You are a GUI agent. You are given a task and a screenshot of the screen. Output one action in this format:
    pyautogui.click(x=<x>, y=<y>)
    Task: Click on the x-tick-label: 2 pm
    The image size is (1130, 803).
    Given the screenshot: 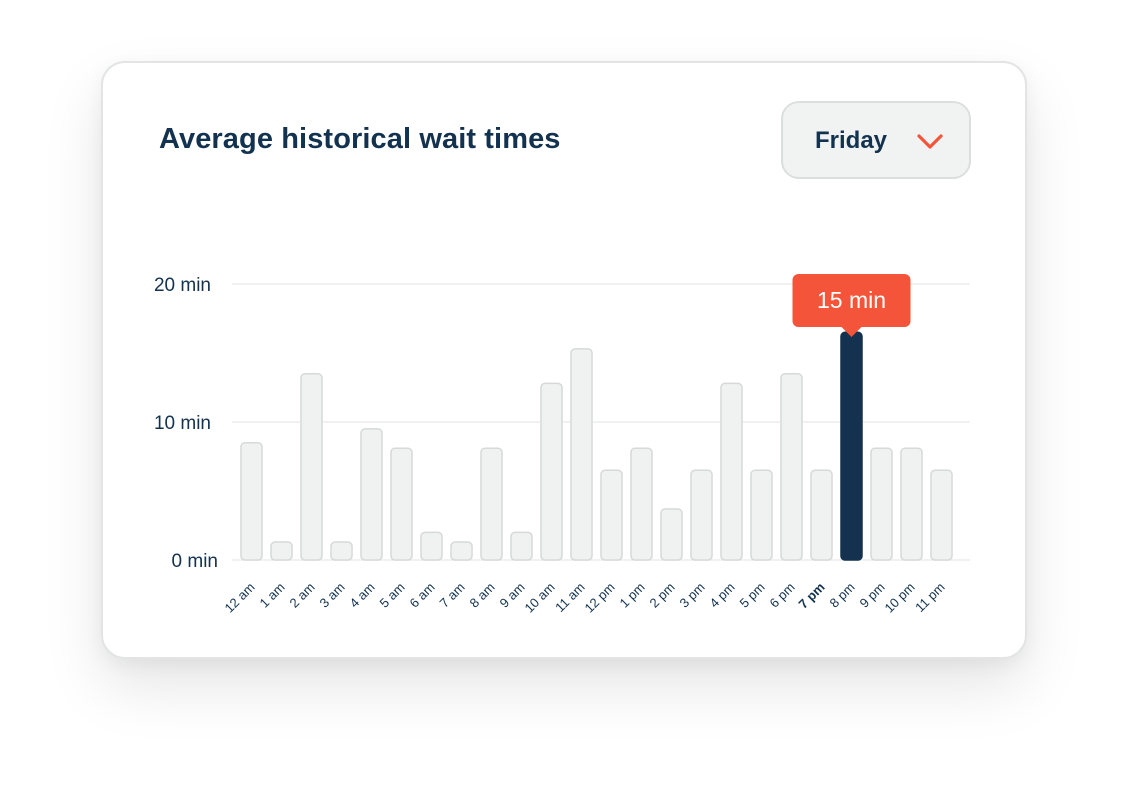 What is the action you would take?
    pyautogui.click(x=662, y=595)
    